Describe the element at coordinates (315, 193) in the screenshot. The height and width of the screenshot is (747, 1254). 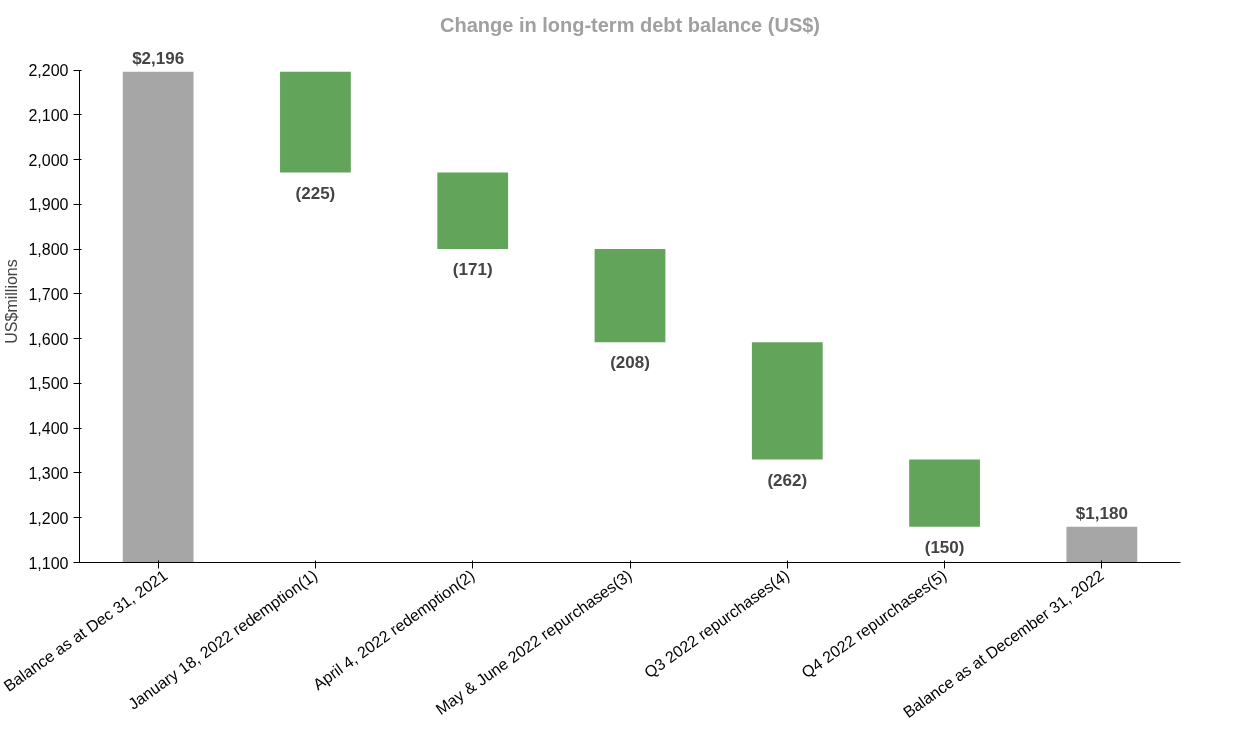
I see `data-label: (225)` at that location.